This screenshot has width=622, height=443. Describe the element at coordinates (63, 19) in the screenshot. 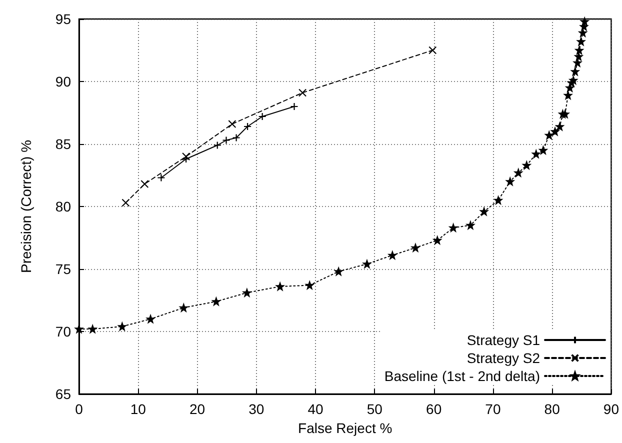

I see `y-tick-label: 95` at that location.